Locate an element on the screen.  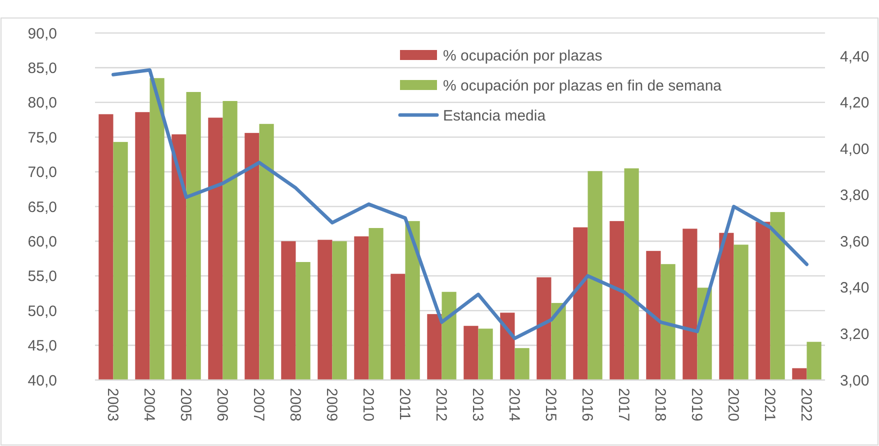
x-tick-label: 2012 is located at coordinates (441, 405).